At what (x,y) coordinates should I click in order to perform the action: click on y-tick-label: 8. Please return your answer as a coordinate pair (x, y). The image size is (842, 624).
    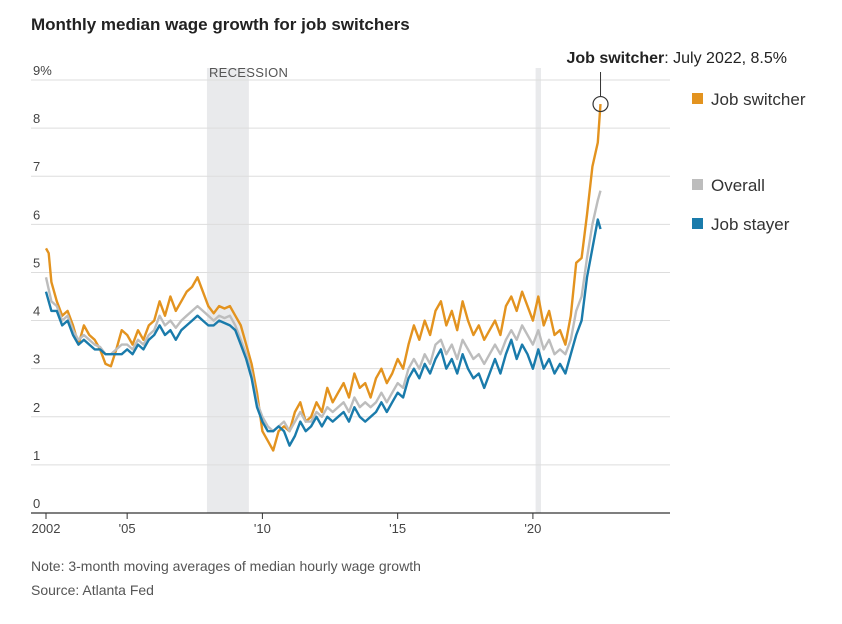
    Looking at the image, I should click on (36, 118).